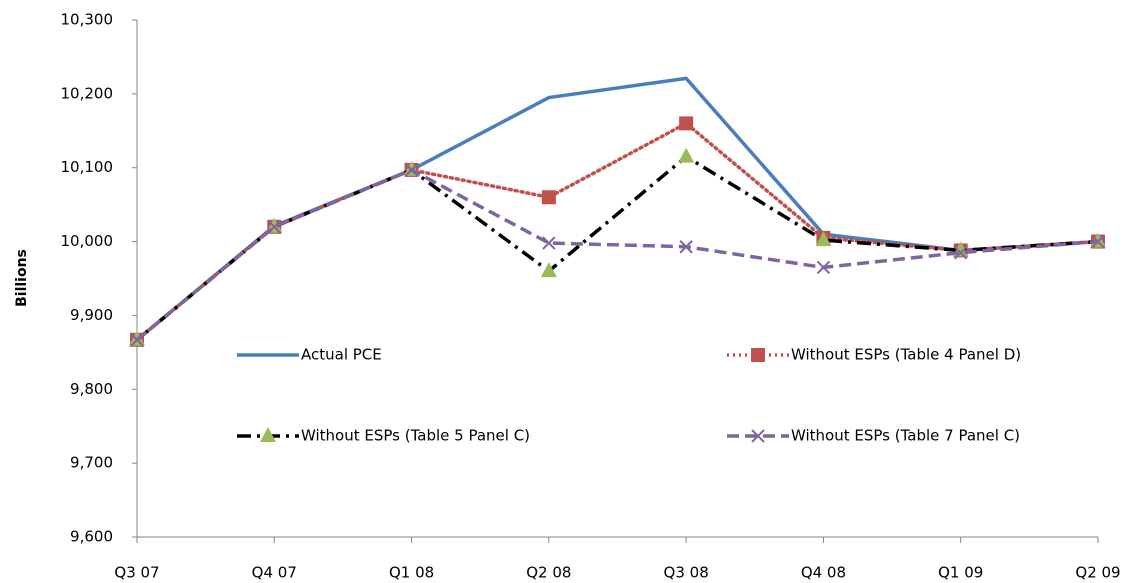  I want to click on x-tick-label: Q2 09, so click(1097, 573).